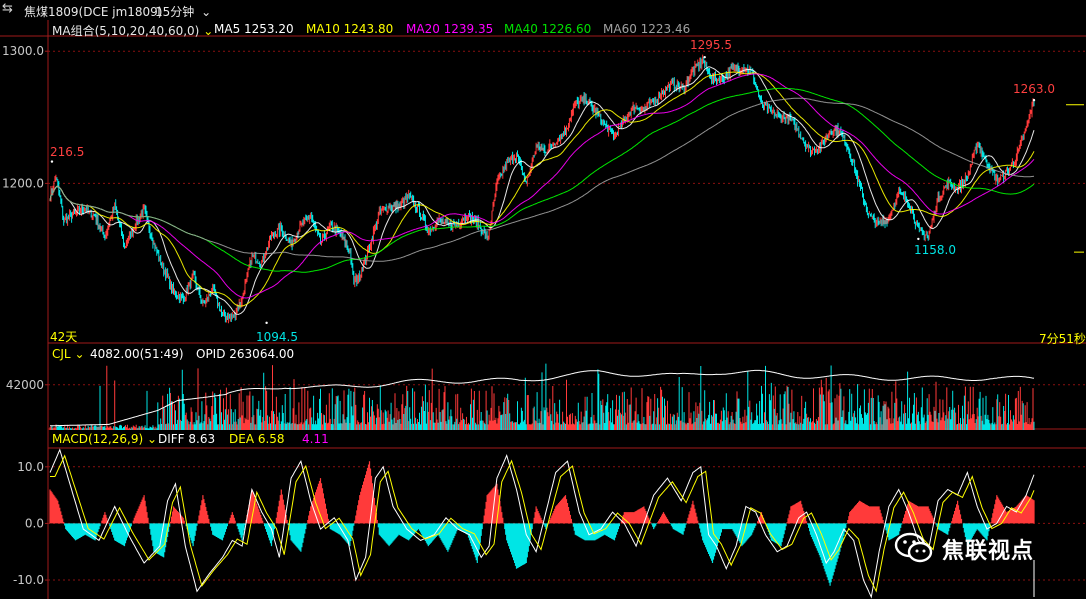  What do you see at coordinates (935, 250) in the screenshot?
I see `right-low-annotation: 1158.0` at bounding box center [935, 250].